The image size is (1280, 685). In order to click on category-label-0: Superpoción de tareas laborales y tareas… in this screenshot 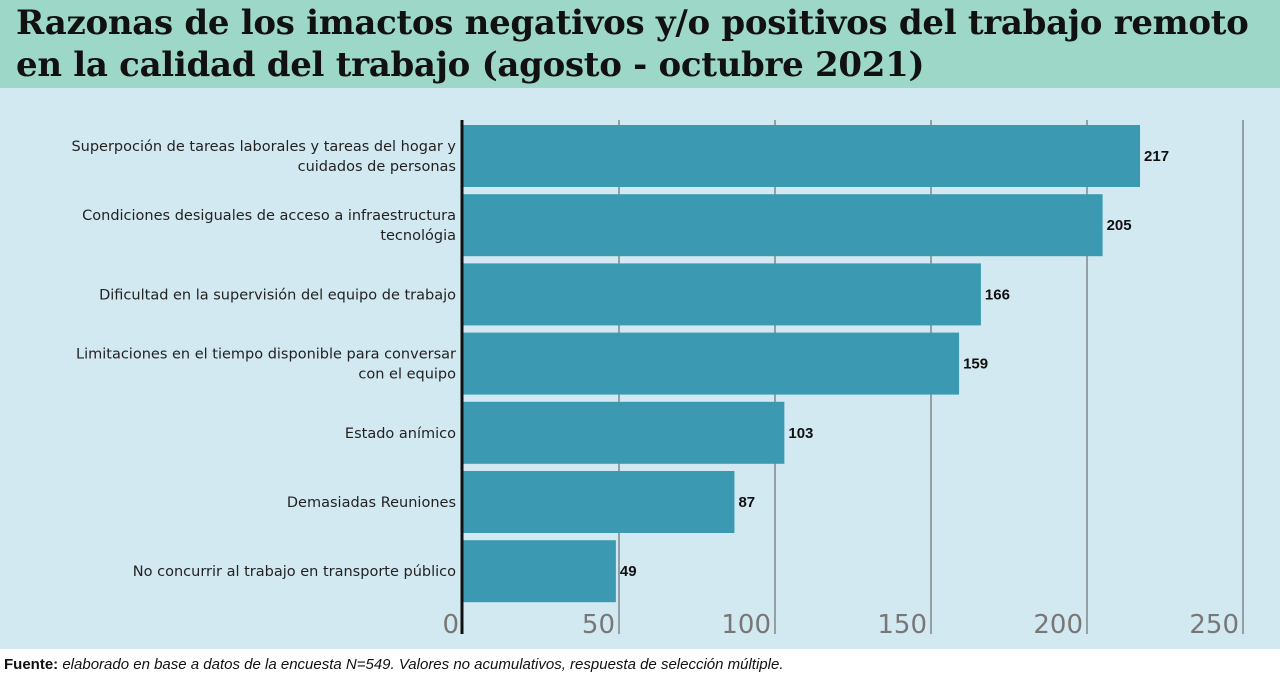, I will do `click(263, 157)`.